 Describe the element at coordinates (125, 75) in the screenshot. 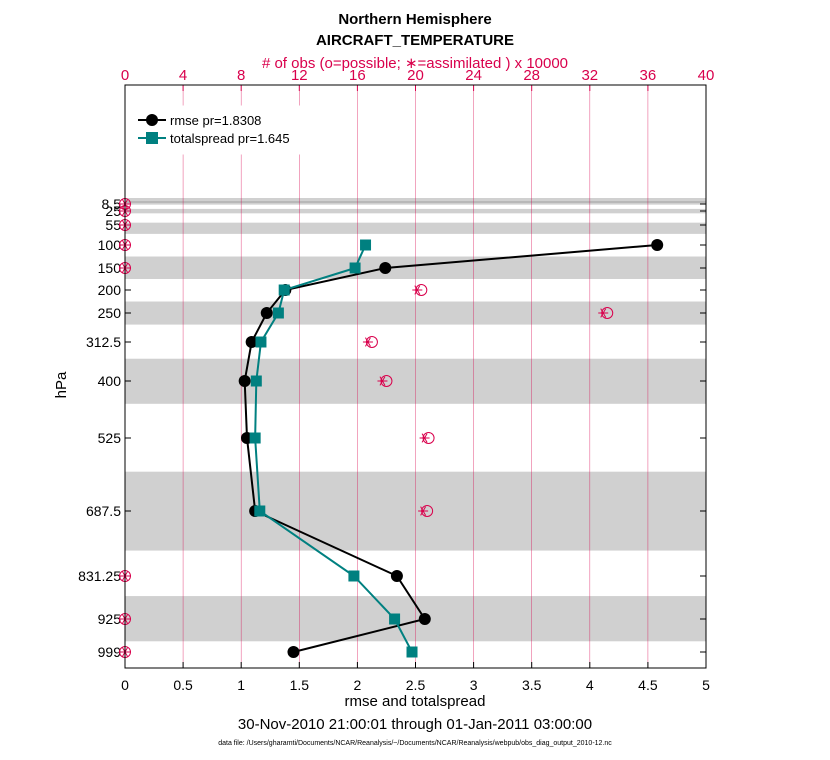

I see `top-tick-label-0: 0` at that location.